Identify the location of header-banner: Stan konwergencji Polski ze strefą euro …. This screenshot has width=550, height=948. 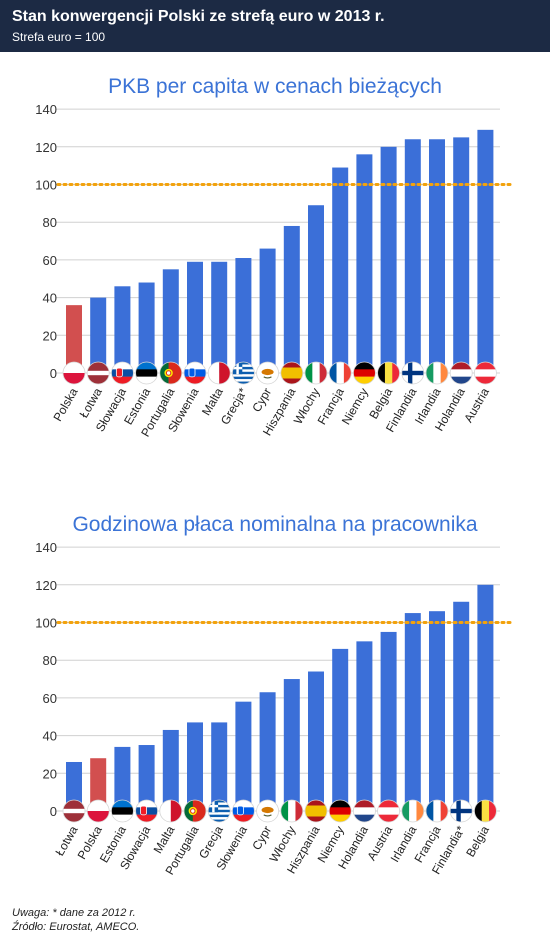
(275, 26).